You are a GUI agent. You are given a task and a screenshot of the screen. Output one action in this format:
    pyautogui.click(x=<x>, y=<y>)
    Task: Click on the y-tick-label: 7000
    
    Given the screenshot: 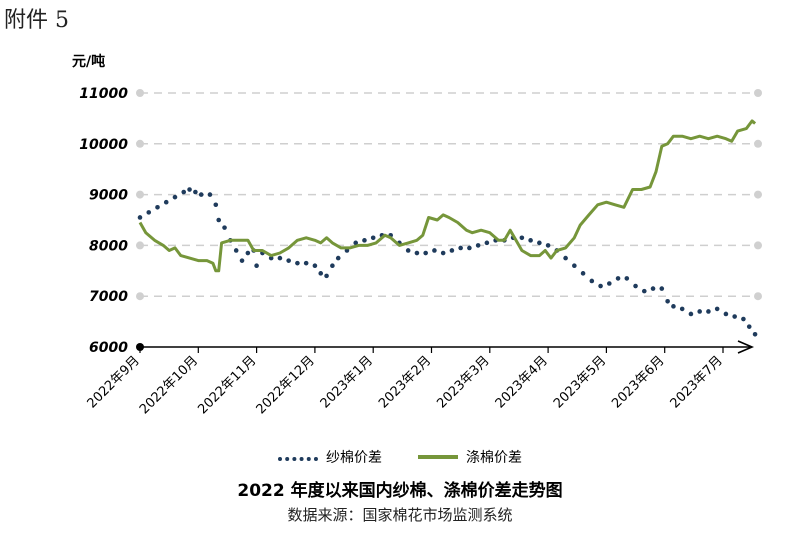 What is the action you would take?
    pyautogui.click(x=108, y=297)
    